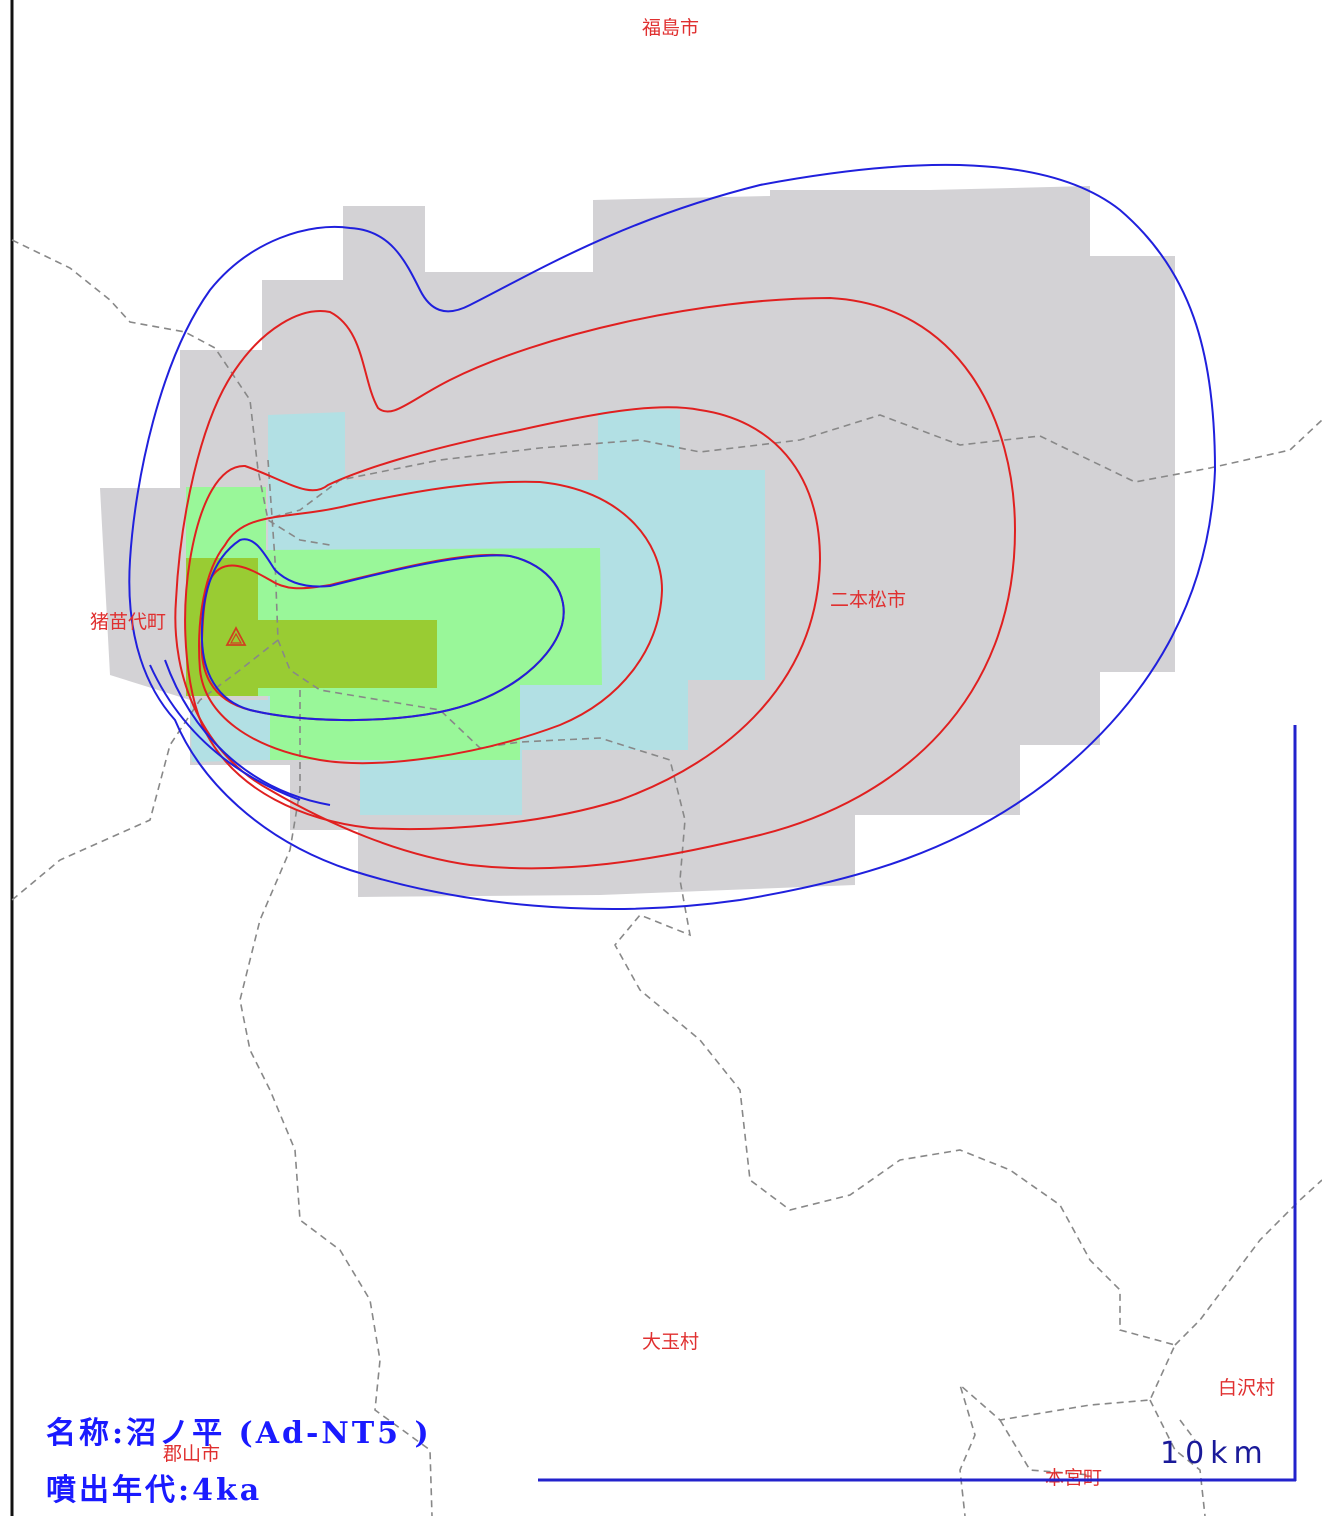  What do you see at coordinates (1214, 1453) in the screenshot?
I see `scale-bar-label: 10km` at bounding box center [1214, 1453].